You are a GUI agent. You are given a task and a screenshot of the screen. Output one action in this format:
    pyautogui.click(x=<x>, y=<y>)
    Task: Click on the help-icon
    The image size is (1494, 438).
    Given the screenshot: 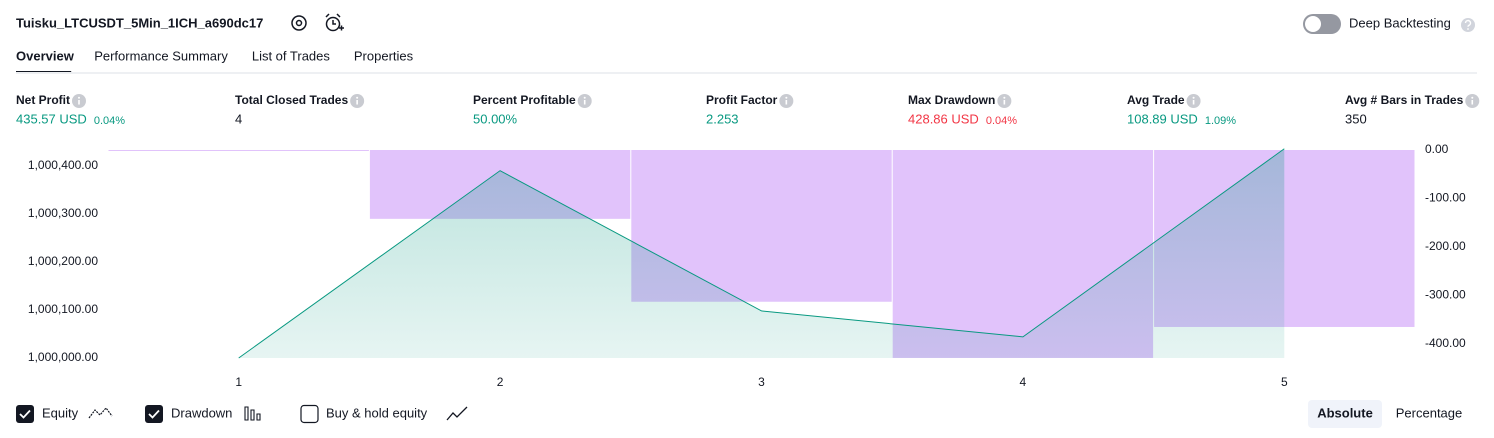 What is the action you would take?
    pyautogui.click(x=1468, y=25)
    